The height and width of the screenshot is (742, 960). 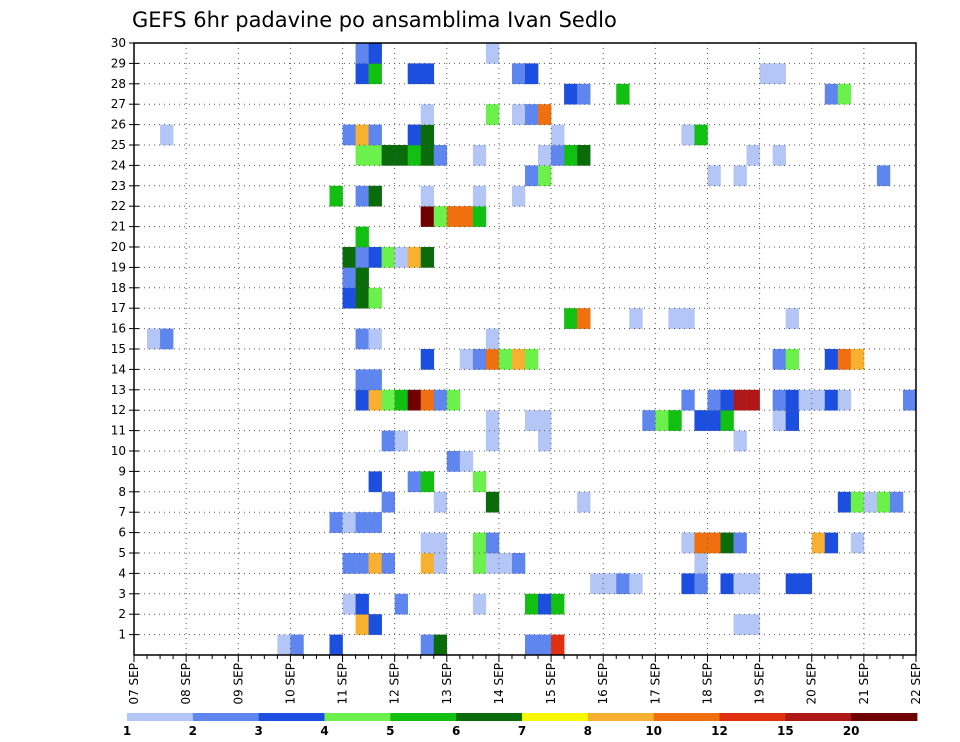 I want to click on y-tick-label: 29, so click(x=118, y=63).